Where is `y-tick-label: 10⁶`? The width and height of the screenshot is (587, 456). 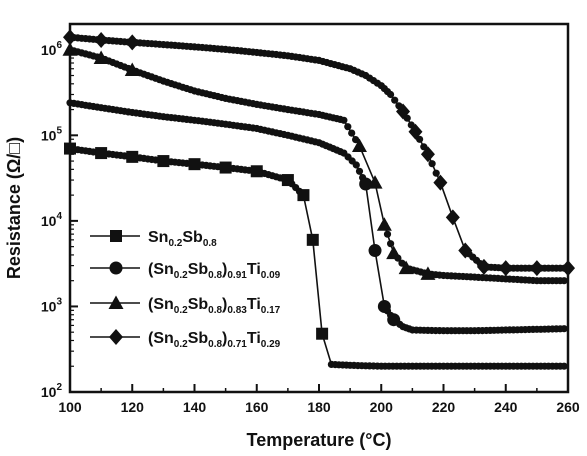
y-tick-label: 10⁶ is located at coordinates (52, 49).